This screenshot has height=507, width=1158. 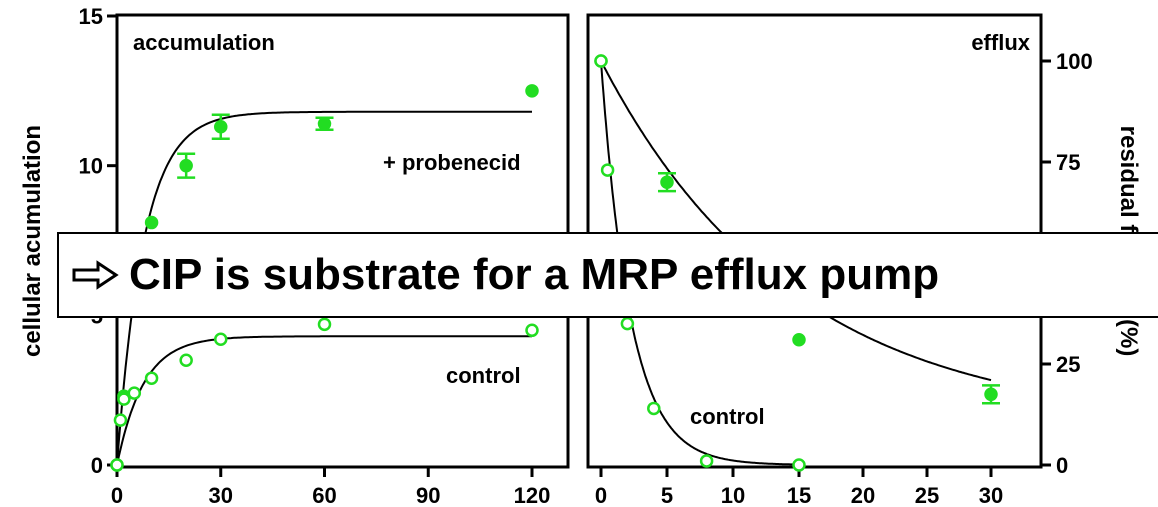 I want to click on accumulation-panel-label: accumulation, so click(x=204, y=42).